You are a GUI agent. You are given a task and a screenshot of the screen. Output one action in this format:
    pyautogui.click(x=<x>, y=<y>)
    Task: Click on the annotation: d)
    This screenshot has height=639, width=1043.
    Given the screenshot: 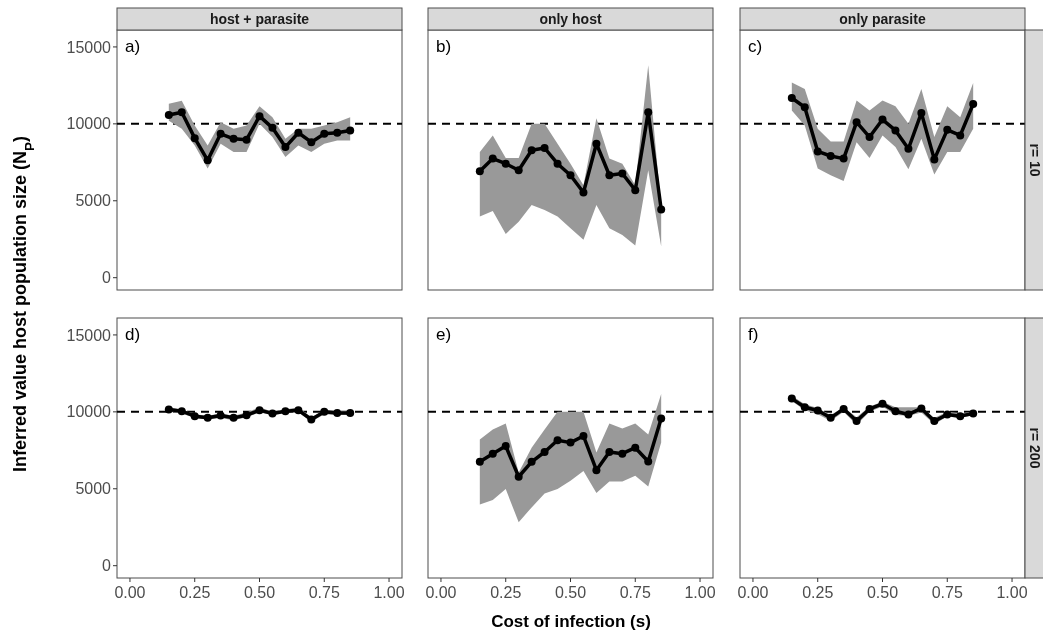 What is the action you would take?
    pyautogui.click(x=133, y=334)
    